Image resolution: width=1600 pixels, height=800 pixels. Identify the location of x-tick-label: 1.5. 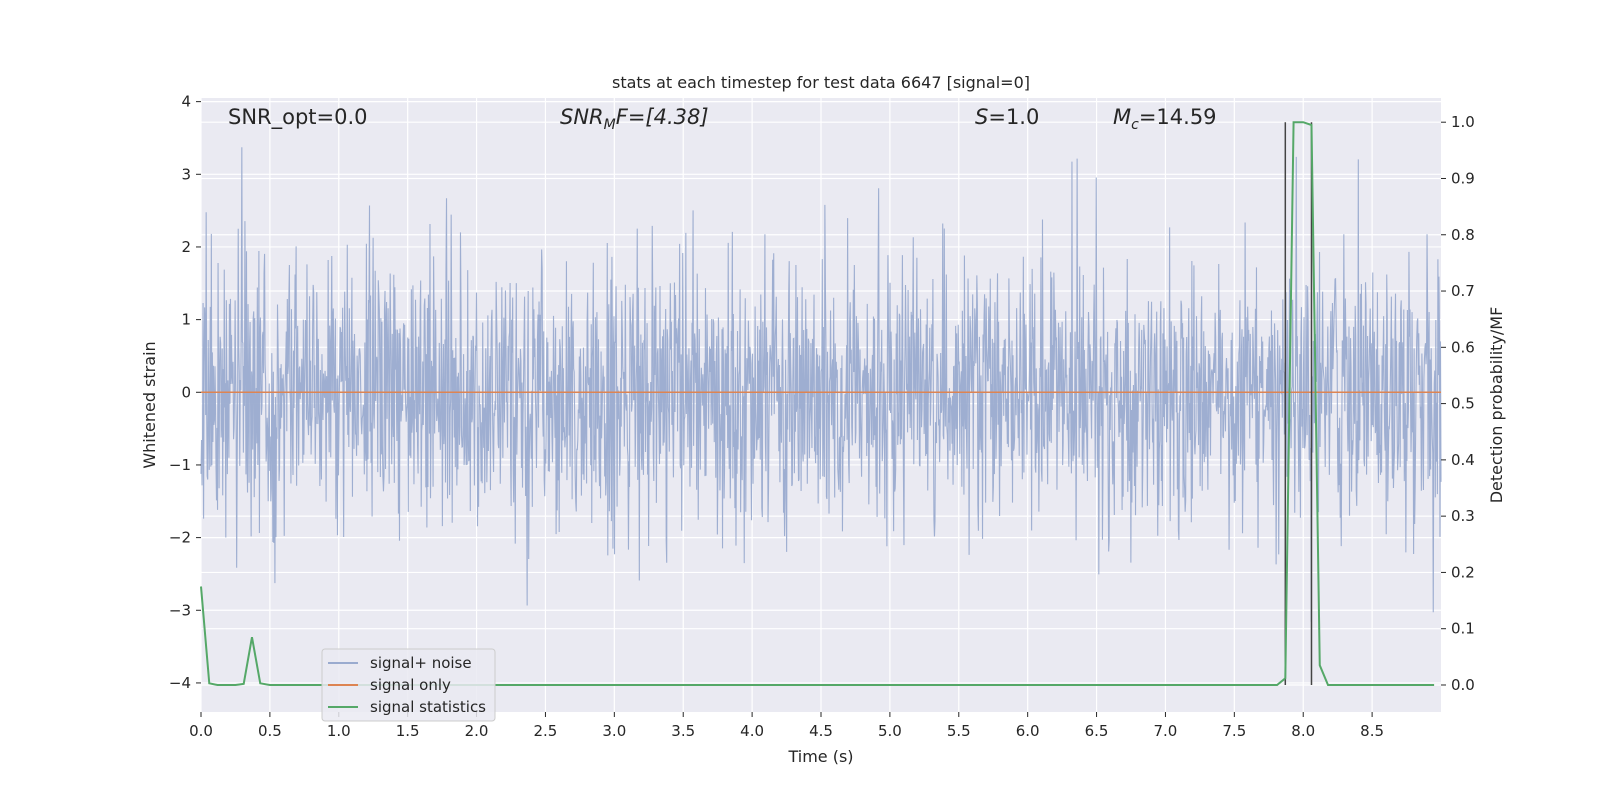
(408, 731).